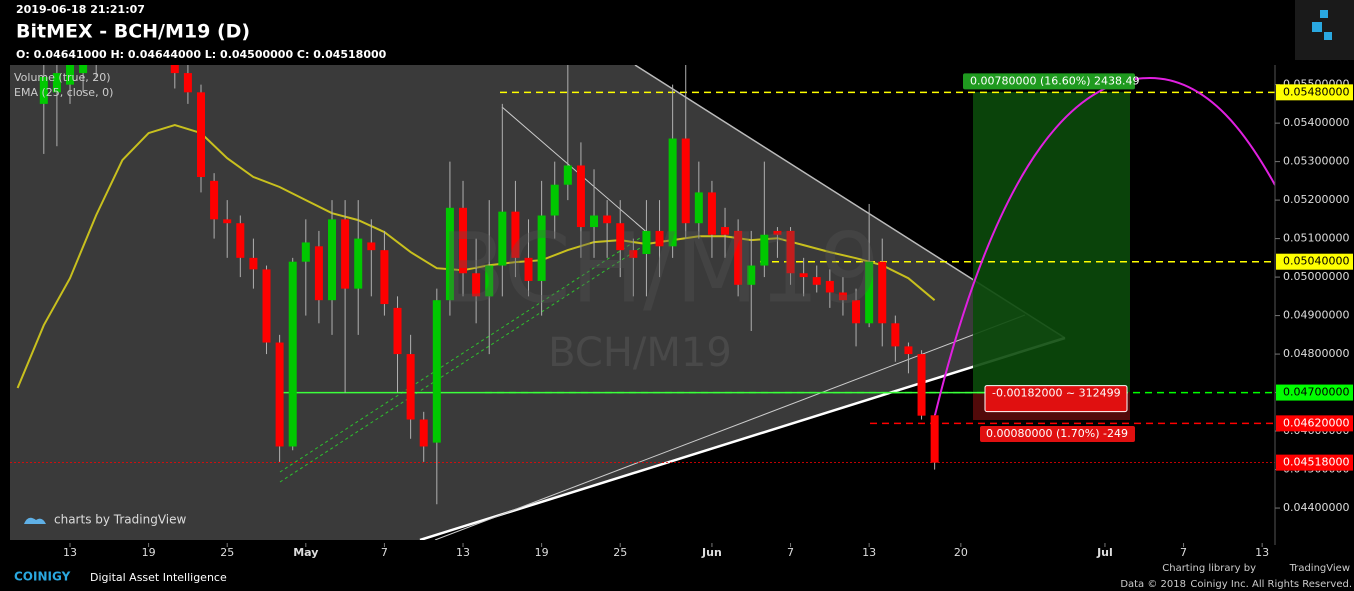 The image size is (1354, 591). I want to click on y-tick-label: 0.05200000, so click(1316, 199).